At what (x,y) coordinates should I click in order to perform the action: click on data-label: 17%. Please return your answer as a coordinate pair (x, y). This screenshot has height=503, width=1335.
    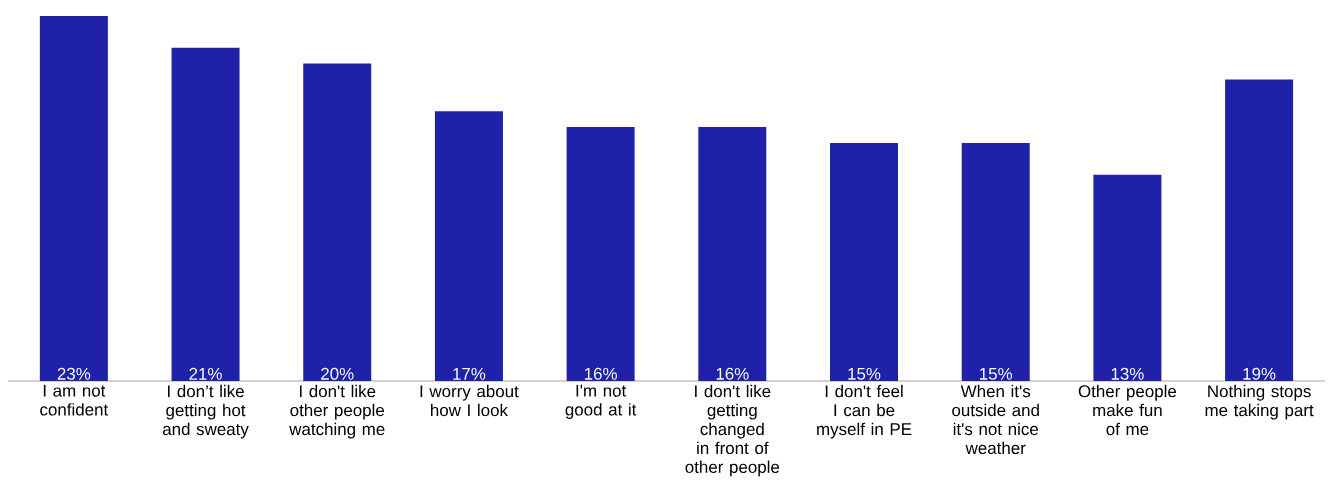
    Looking at the image, I should click on (469, 373).